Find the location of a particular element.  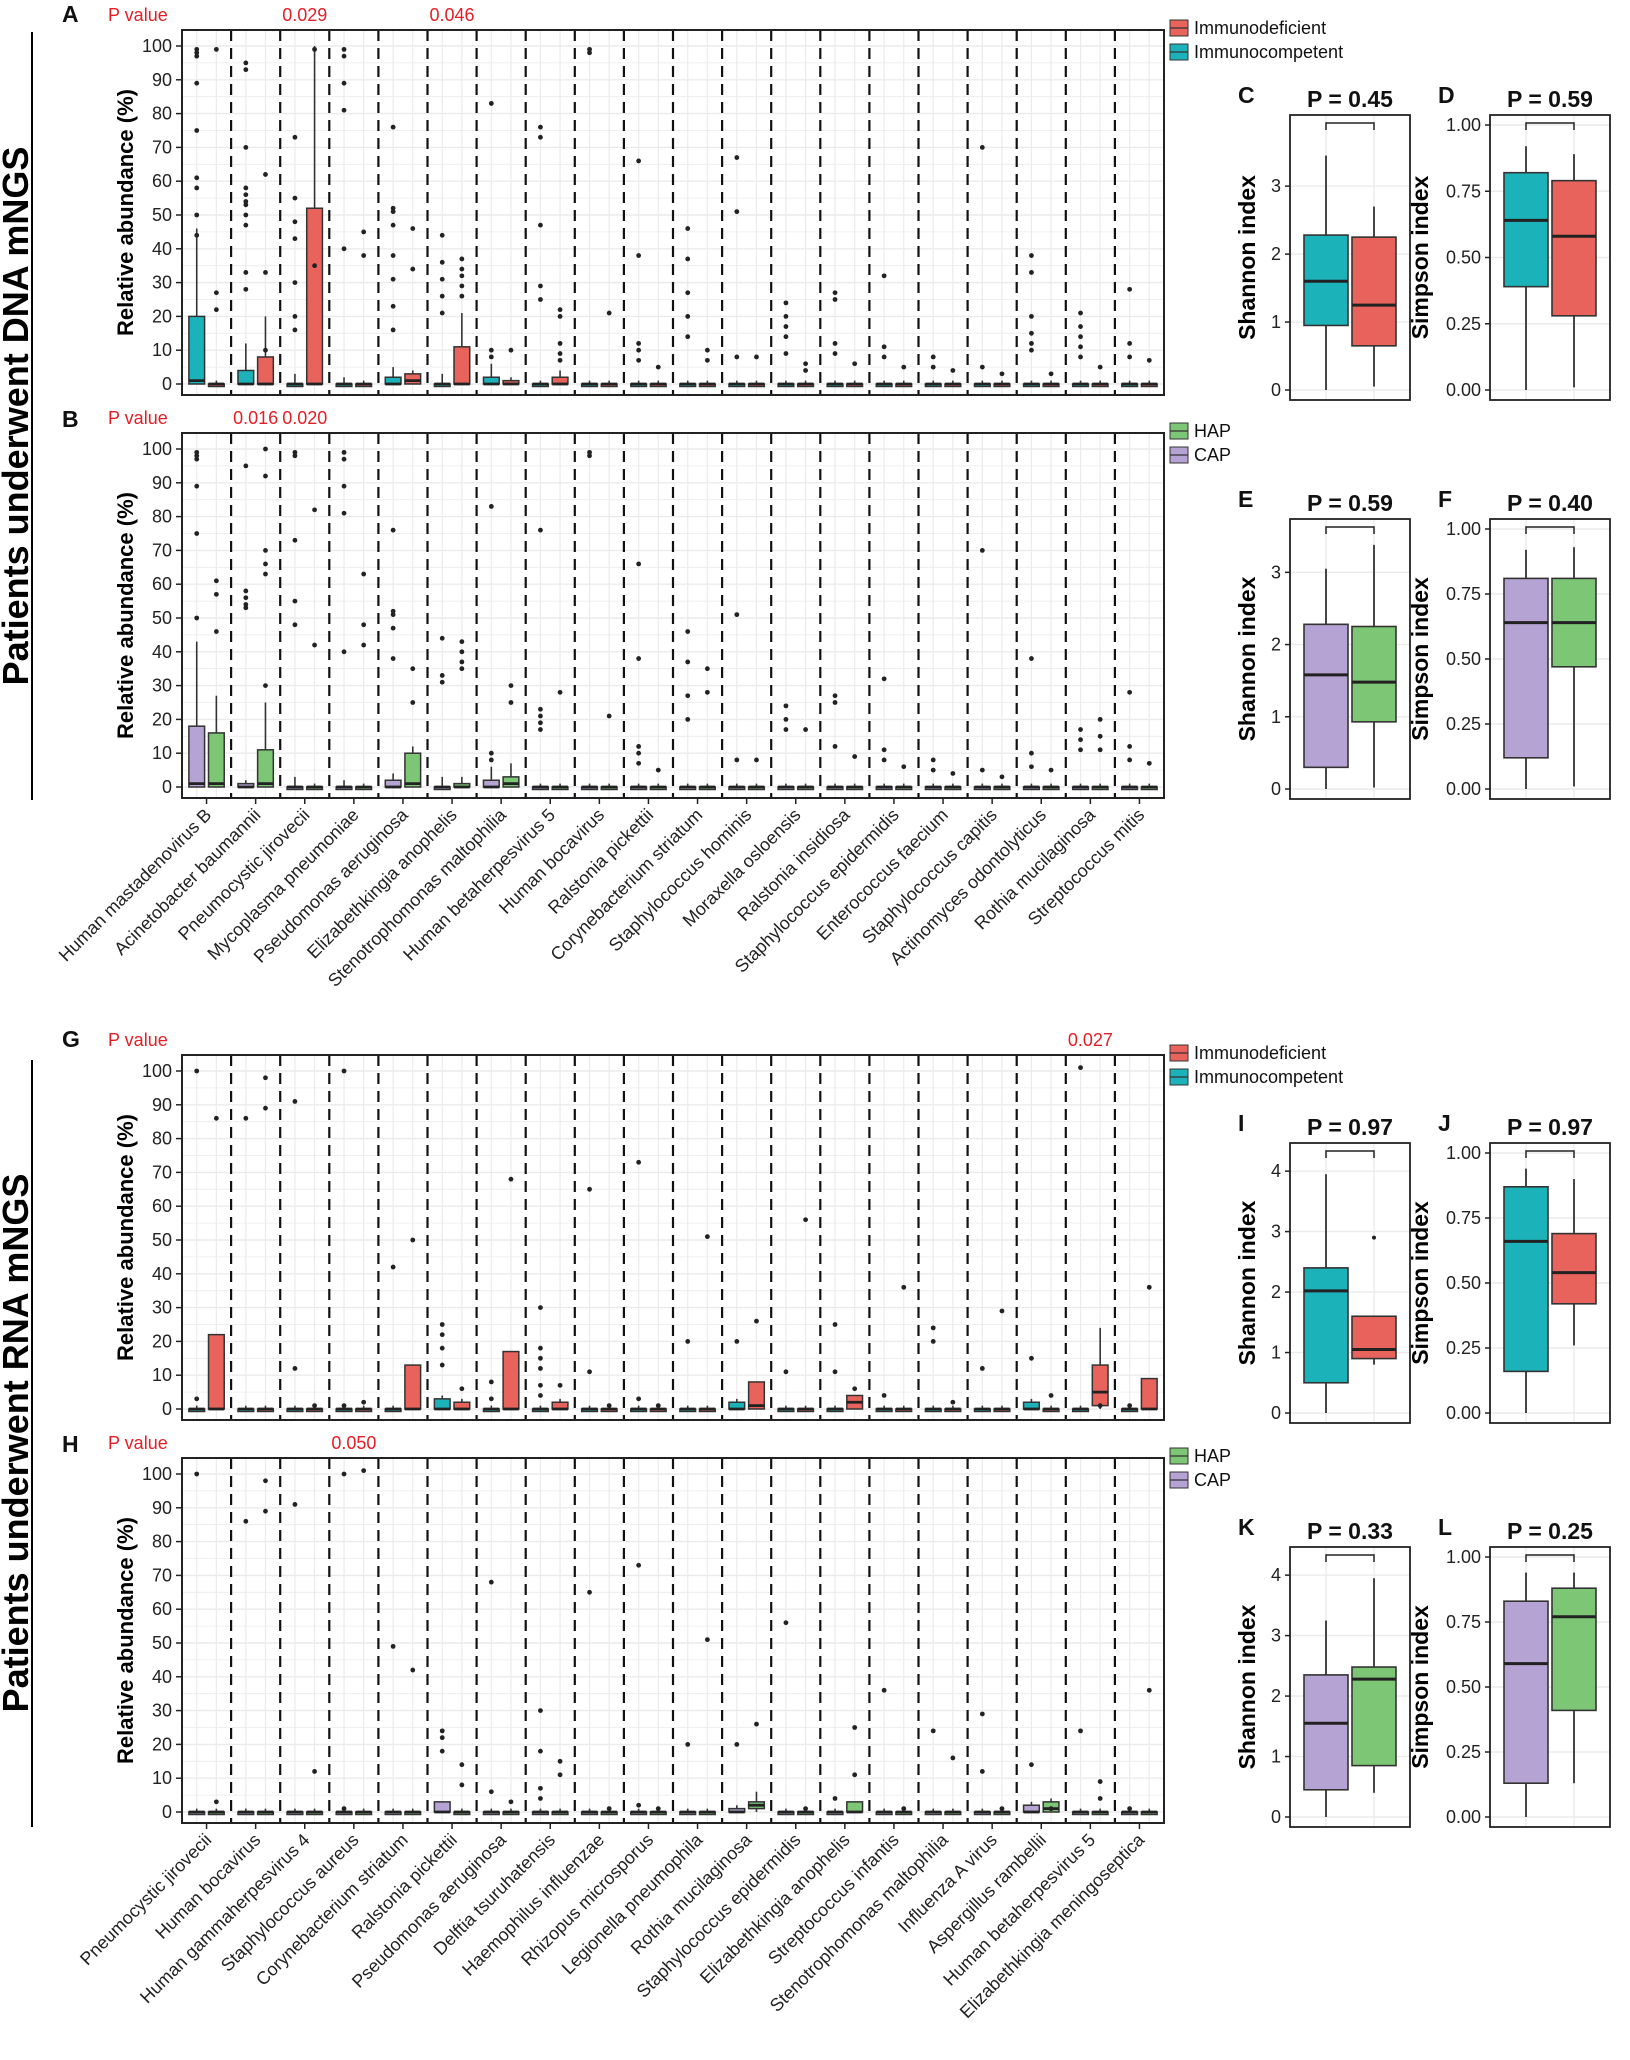

plot-frame is located at coordinates (1350, 257).